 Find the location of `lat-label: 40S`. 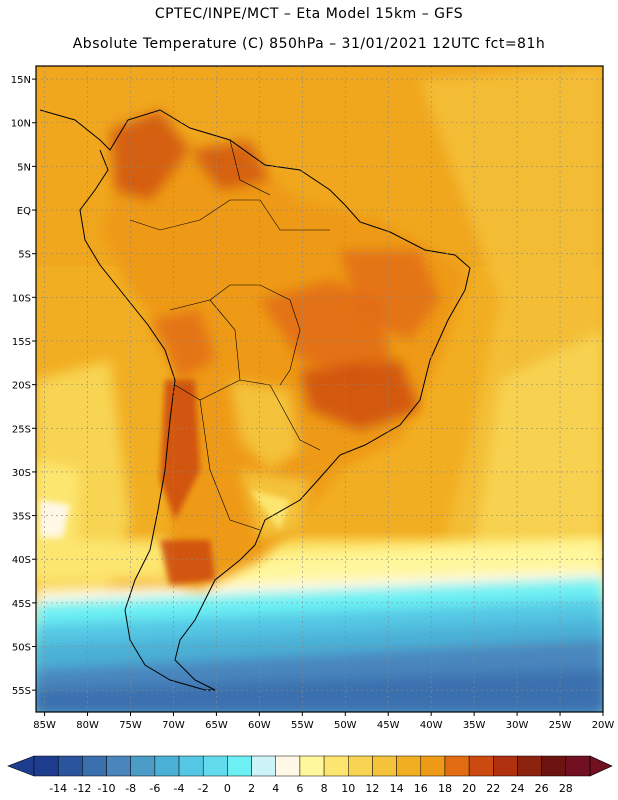

lat-label: 40S is located at coordinates (21, 560).